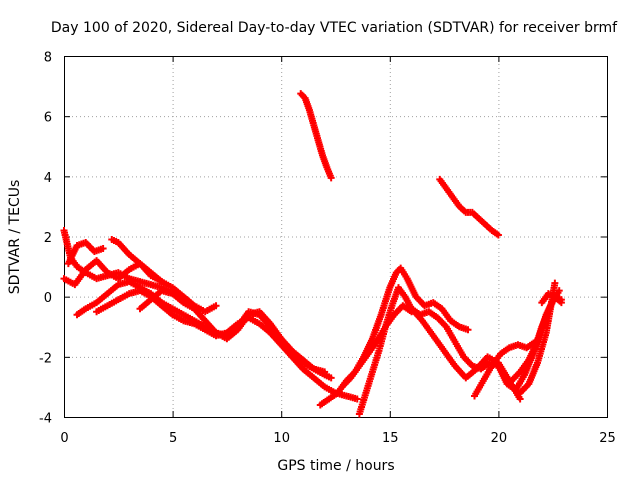 This screenshot has width=640, height=480. Describe the element at coordinates (281, 438) in the screenshot. I see `x-tick-label: 10` at that location.